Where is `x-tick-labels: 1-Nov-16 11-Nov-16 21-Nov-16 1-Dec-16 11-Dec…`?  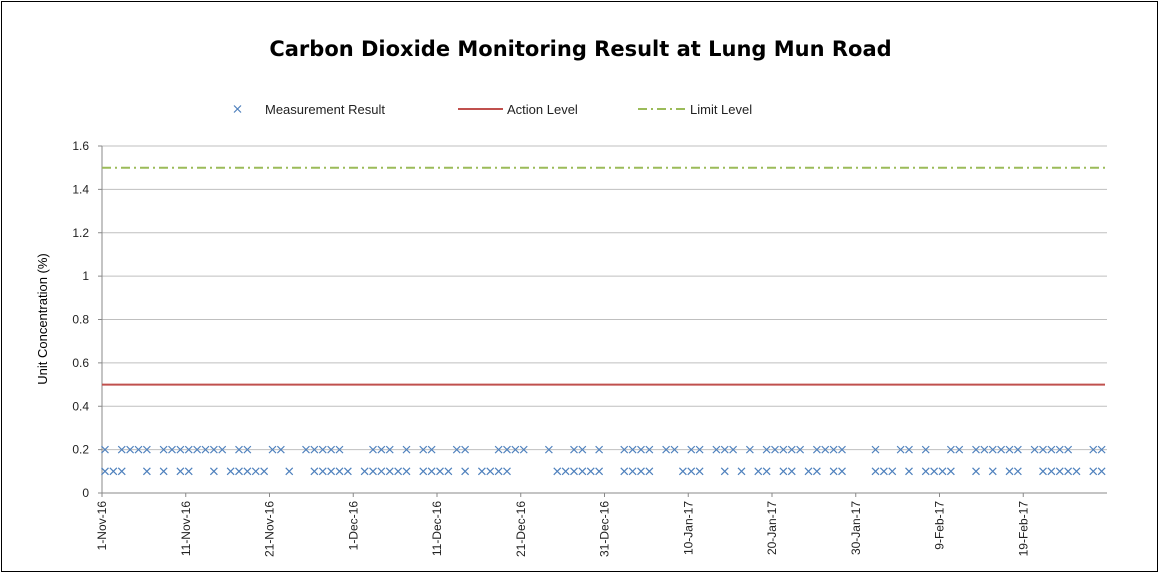
x-tick-labels: 1-Nov-16 11-Nov-16 21-Nov-16 1-Dec-16 11-Dec… is located at coordinates (562, 529).